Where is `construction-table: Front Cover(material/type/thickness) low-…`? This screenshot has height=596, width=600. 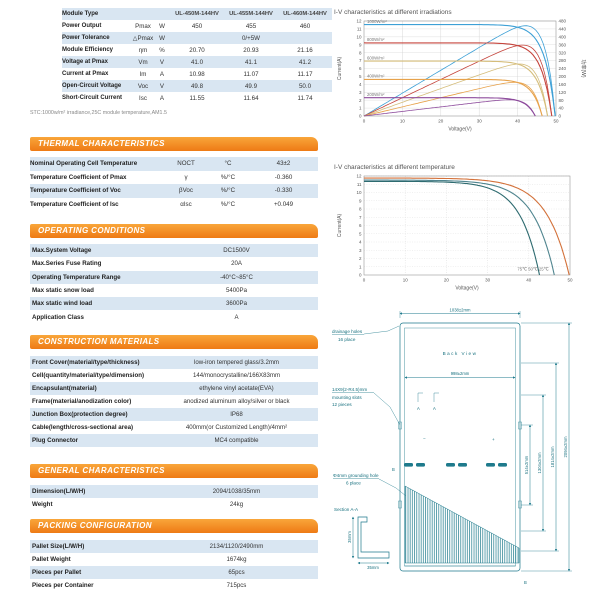 construction-table: Front Cover(material/type/thickness) low-… is located at coordinates (174, 401).